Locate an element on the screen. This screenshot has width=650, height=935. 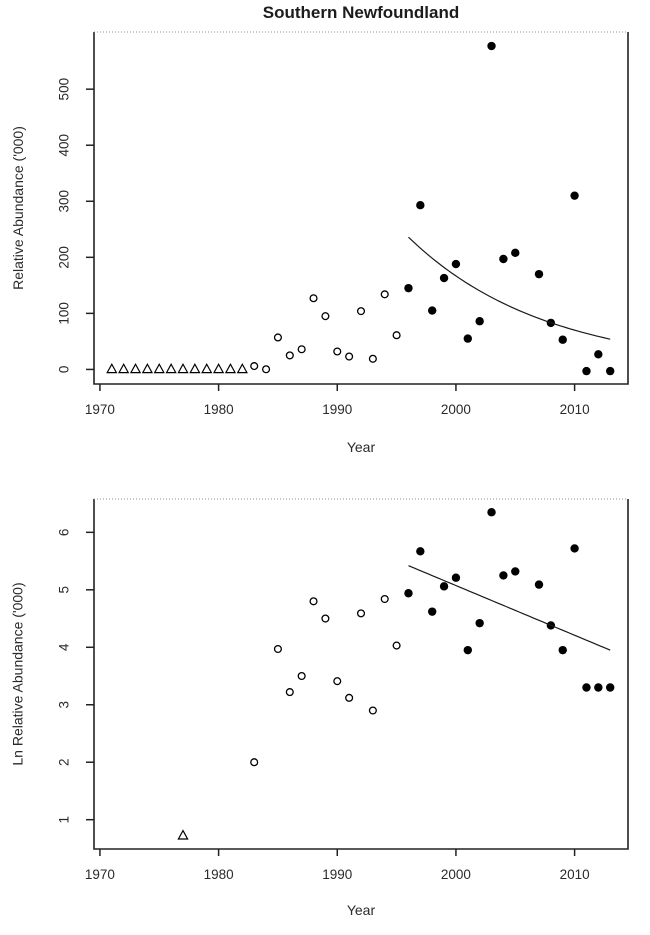
y-tick-label: 5 is located at coordinates (64, 590).